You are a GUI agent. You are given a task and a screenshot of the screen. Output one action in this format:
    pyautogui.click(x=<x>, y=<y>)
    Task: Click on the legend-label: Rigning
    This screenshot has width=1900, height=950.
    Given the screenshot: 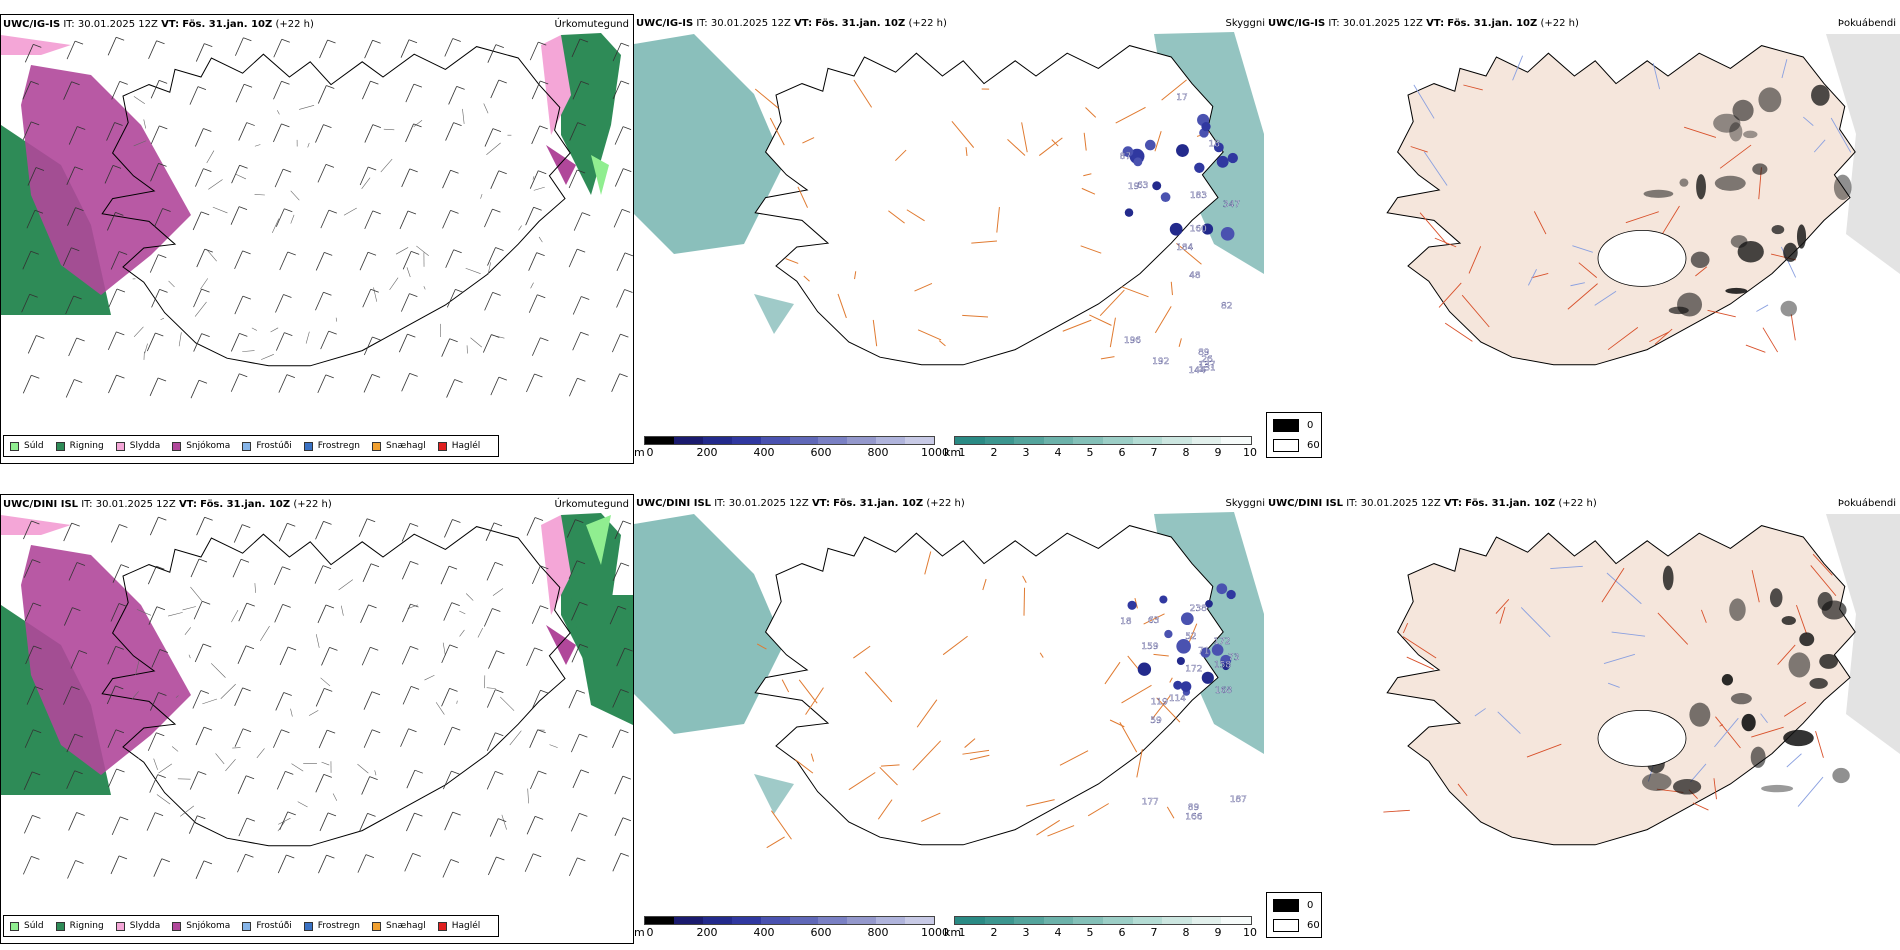 What is the action you would take?
    pyautogui.click(x=86, y=446)
    